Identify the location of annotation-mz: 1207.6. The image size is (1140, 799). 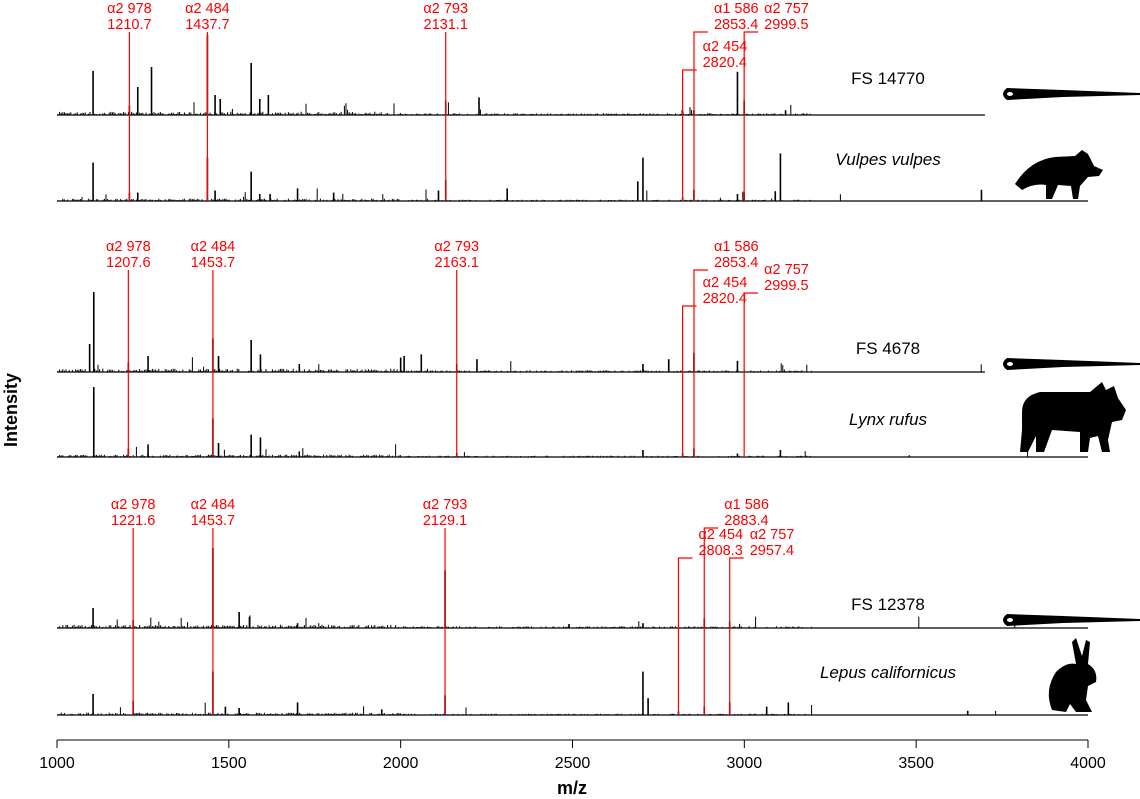
(128, 263).